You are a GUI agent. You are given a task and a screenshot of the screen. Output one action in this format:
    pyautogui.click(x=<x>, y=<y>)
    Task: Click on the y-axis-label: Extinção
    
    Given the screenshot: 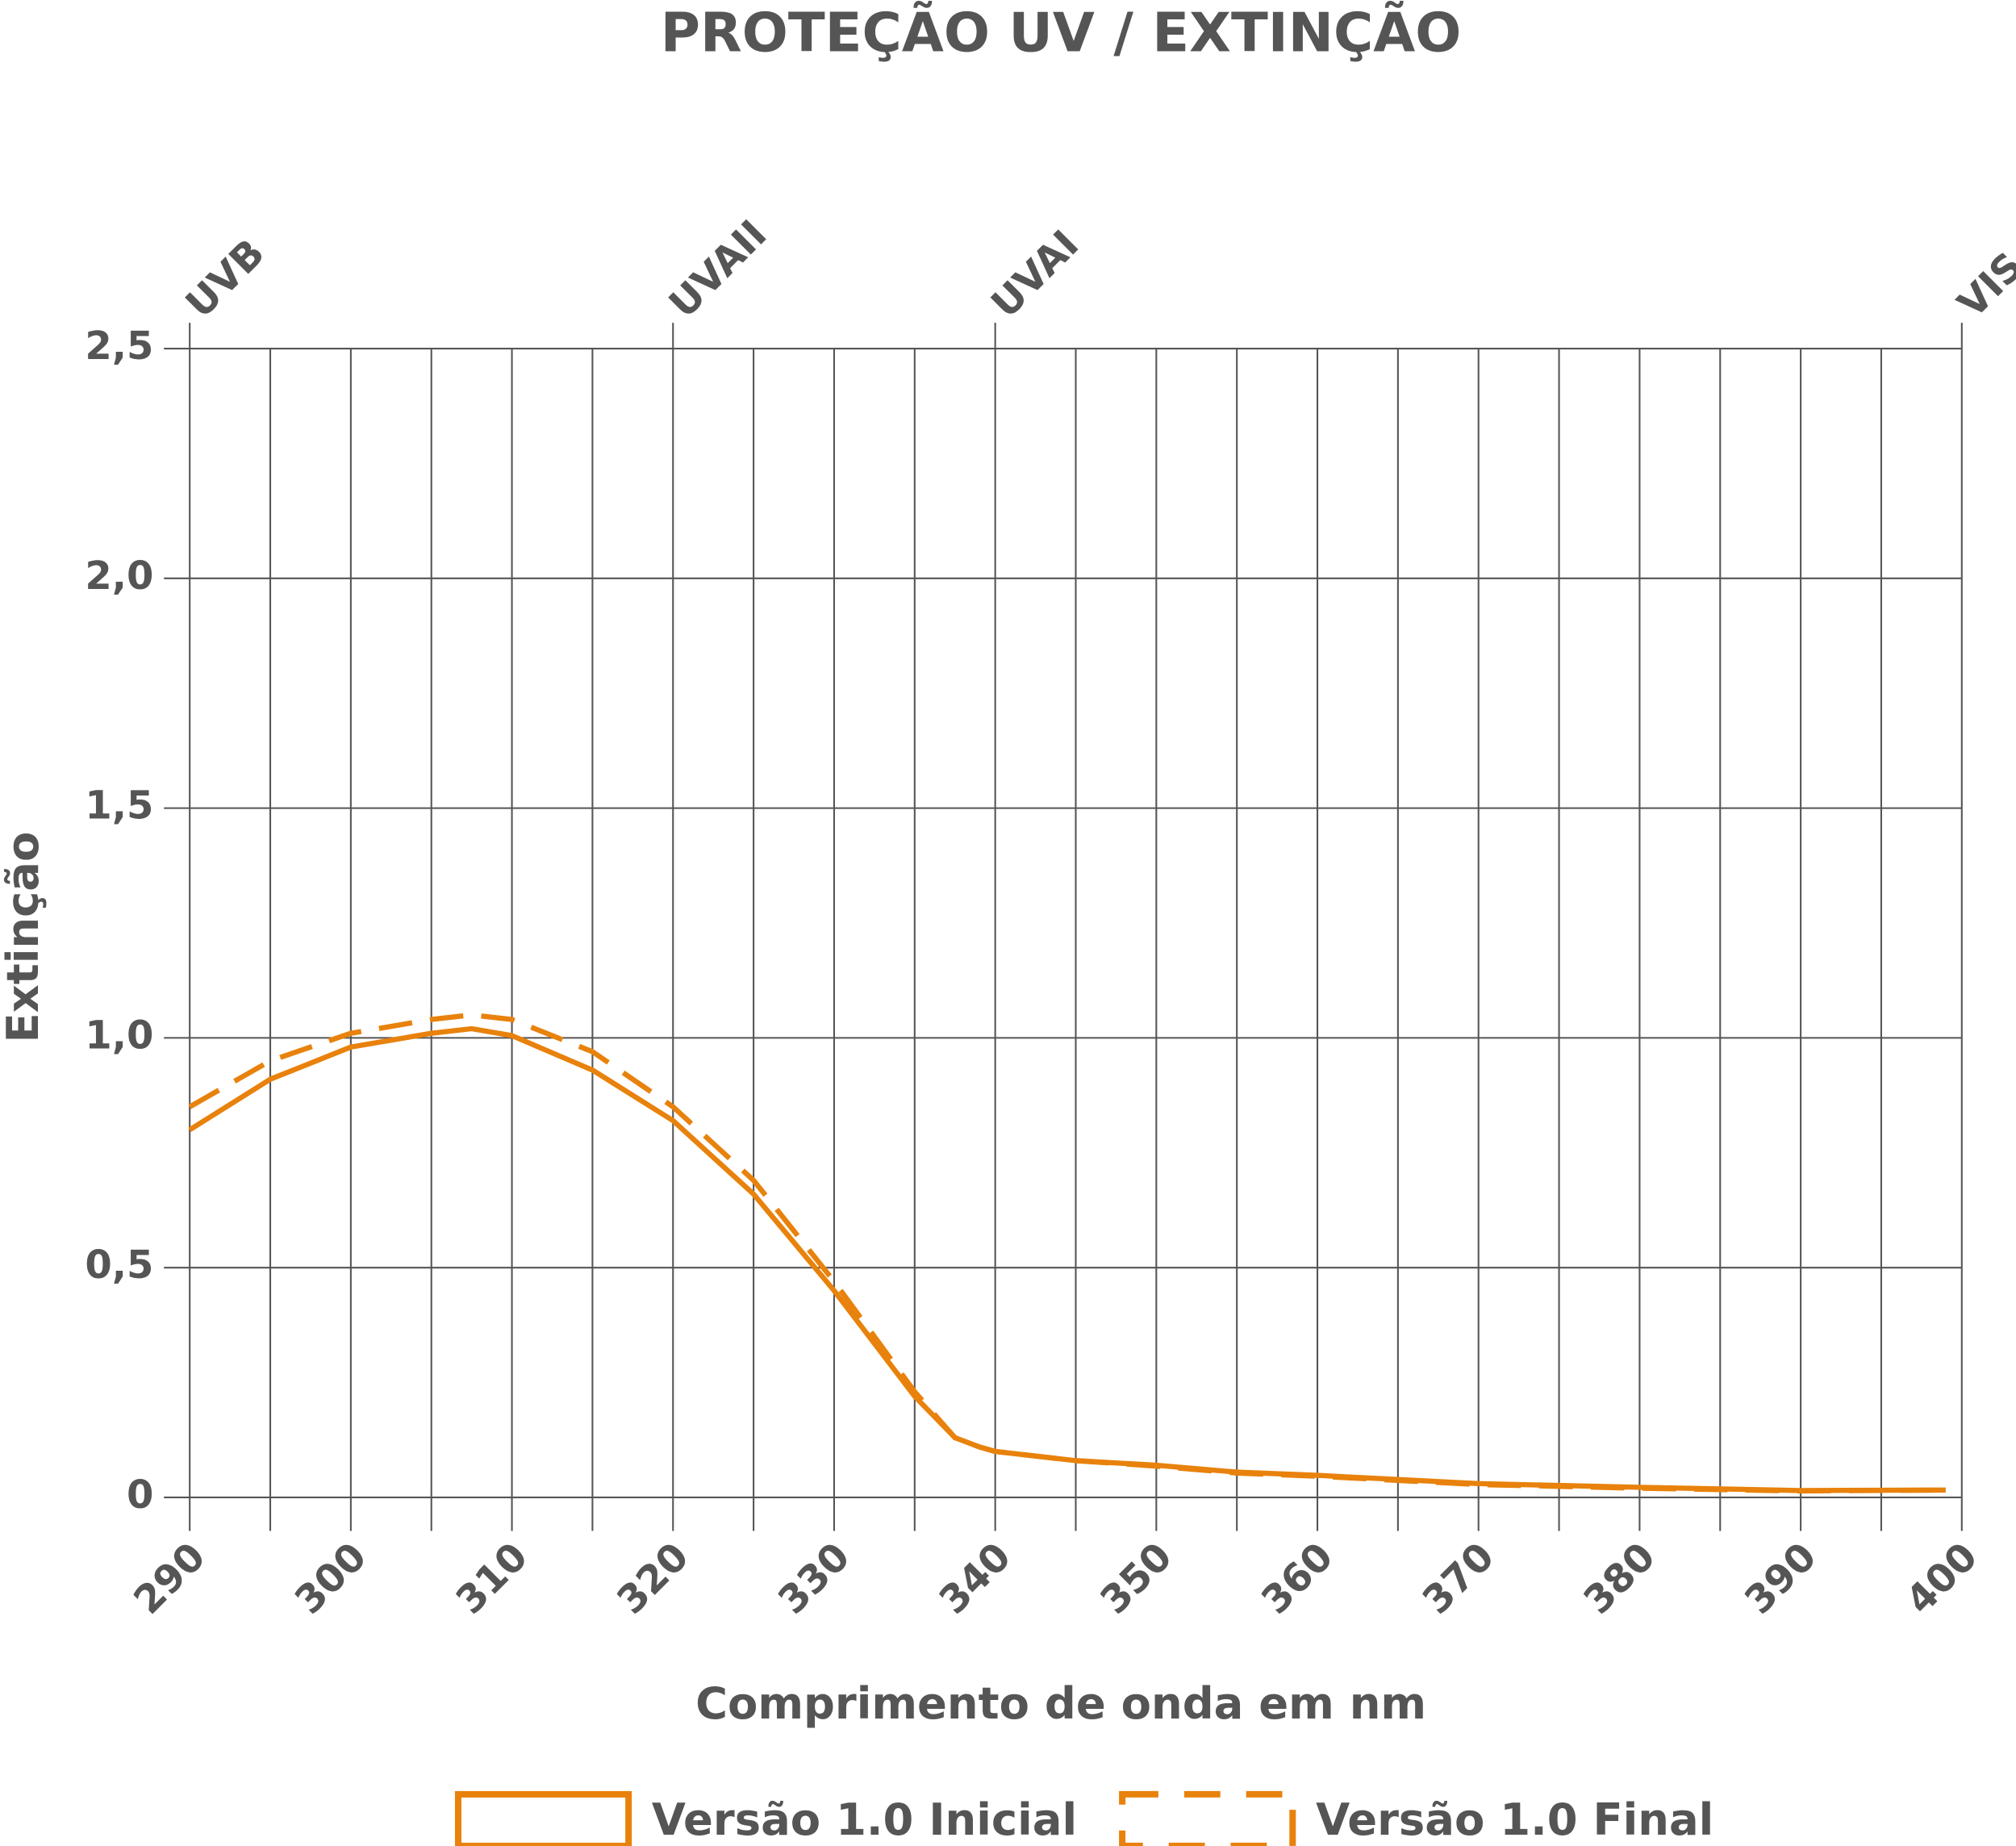 What is the action you would take?
    pyautogui.click(x=24, y=937)
    